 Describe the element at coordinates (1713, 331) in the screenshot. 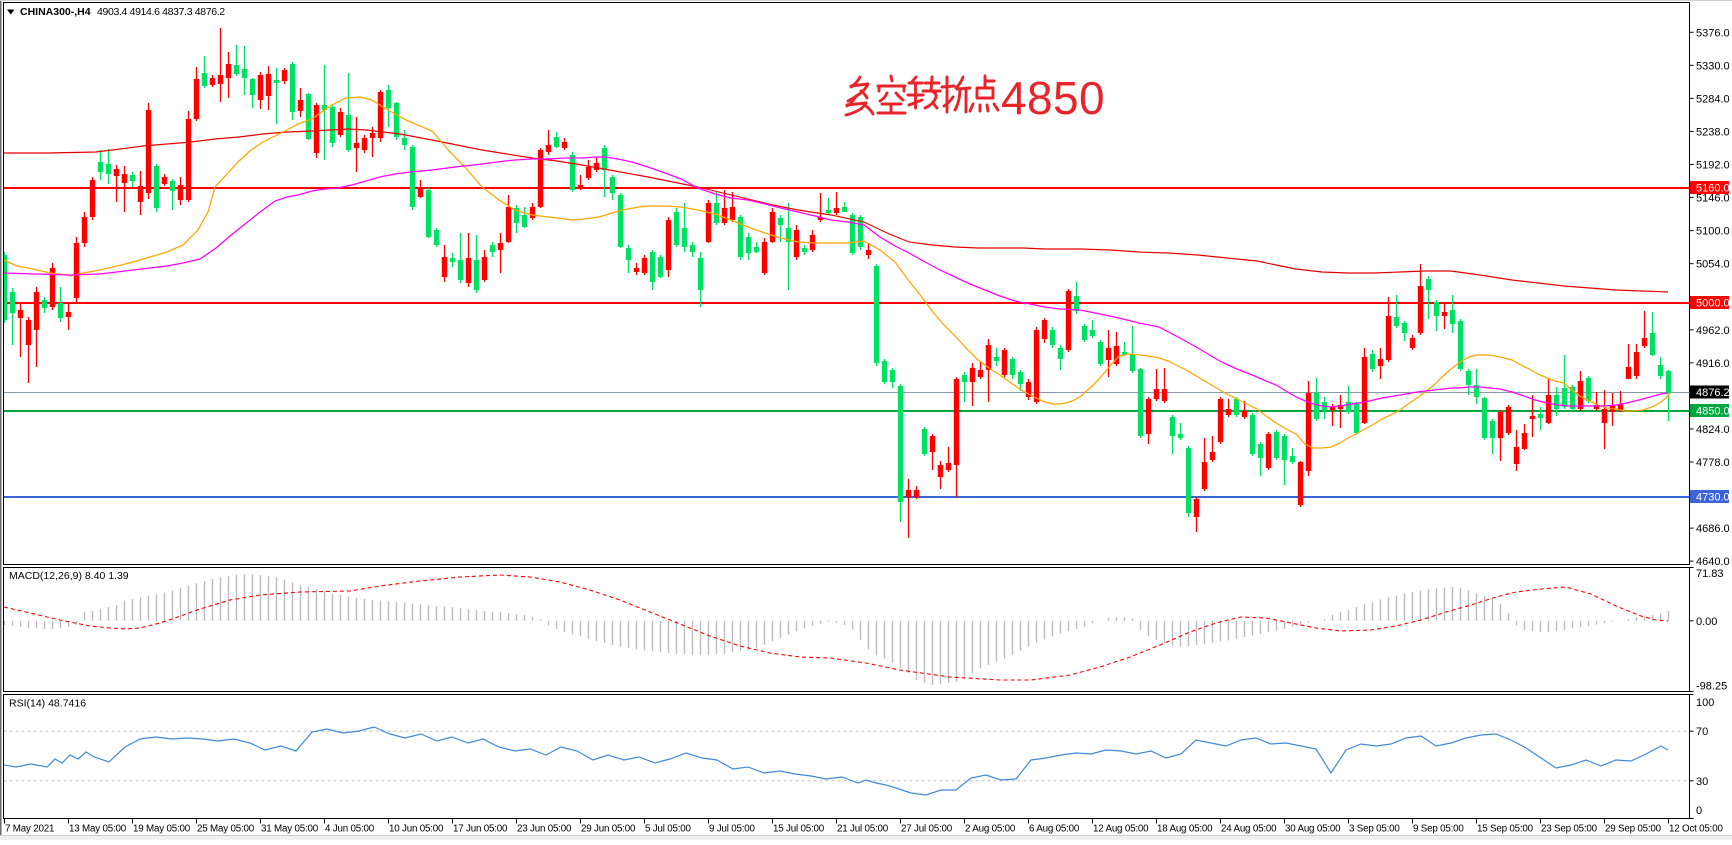

I see `svg-text: 4962.0` at that location.